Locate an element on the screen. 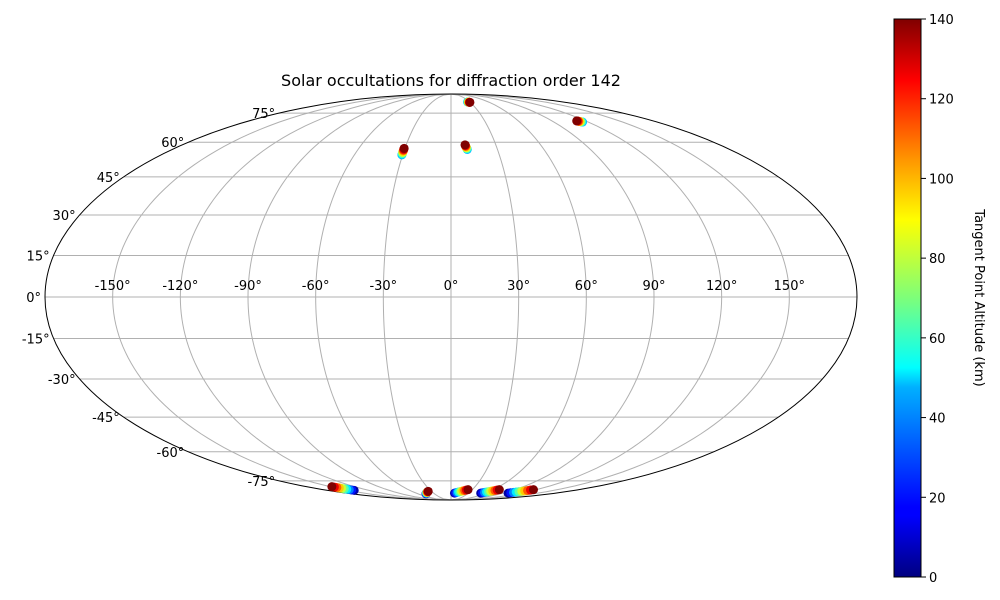 This screenshot has width=1000, height=600. latitude-tick-label: -45° is located at coordinates (106, 418).